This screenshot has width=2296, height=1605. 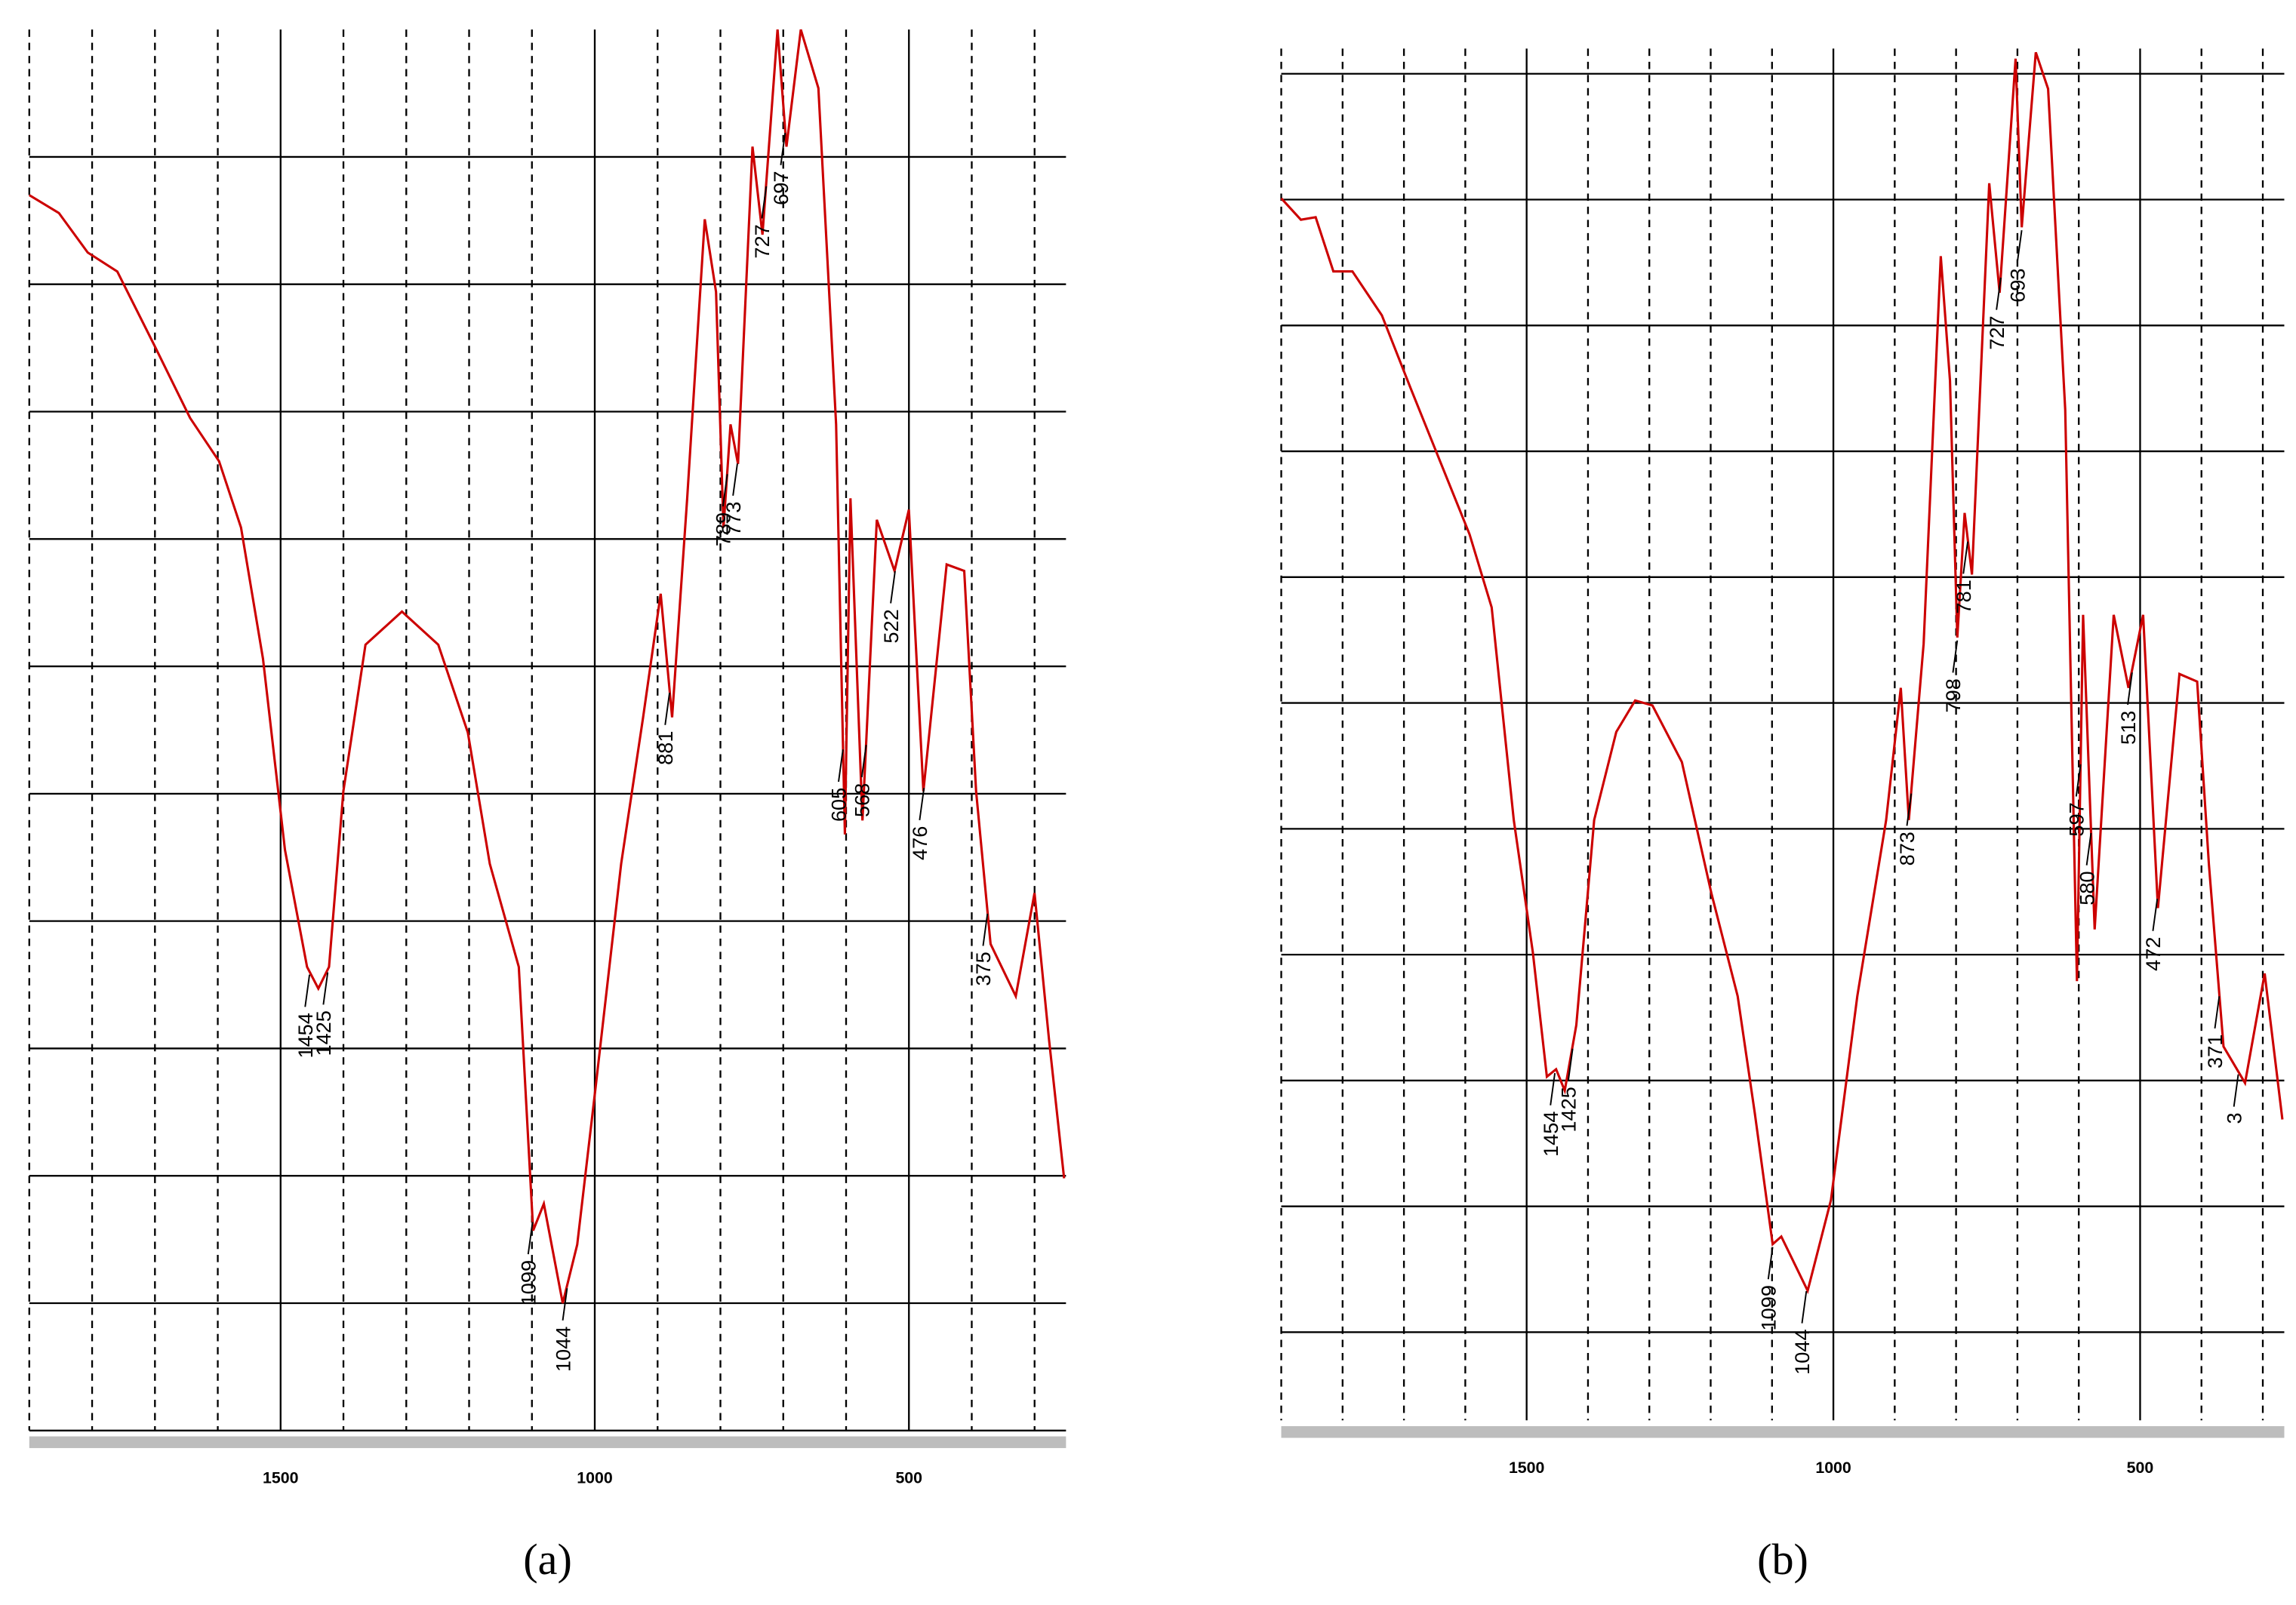 I want to click on panel-caption: (a), so click(x=547, y=1559).